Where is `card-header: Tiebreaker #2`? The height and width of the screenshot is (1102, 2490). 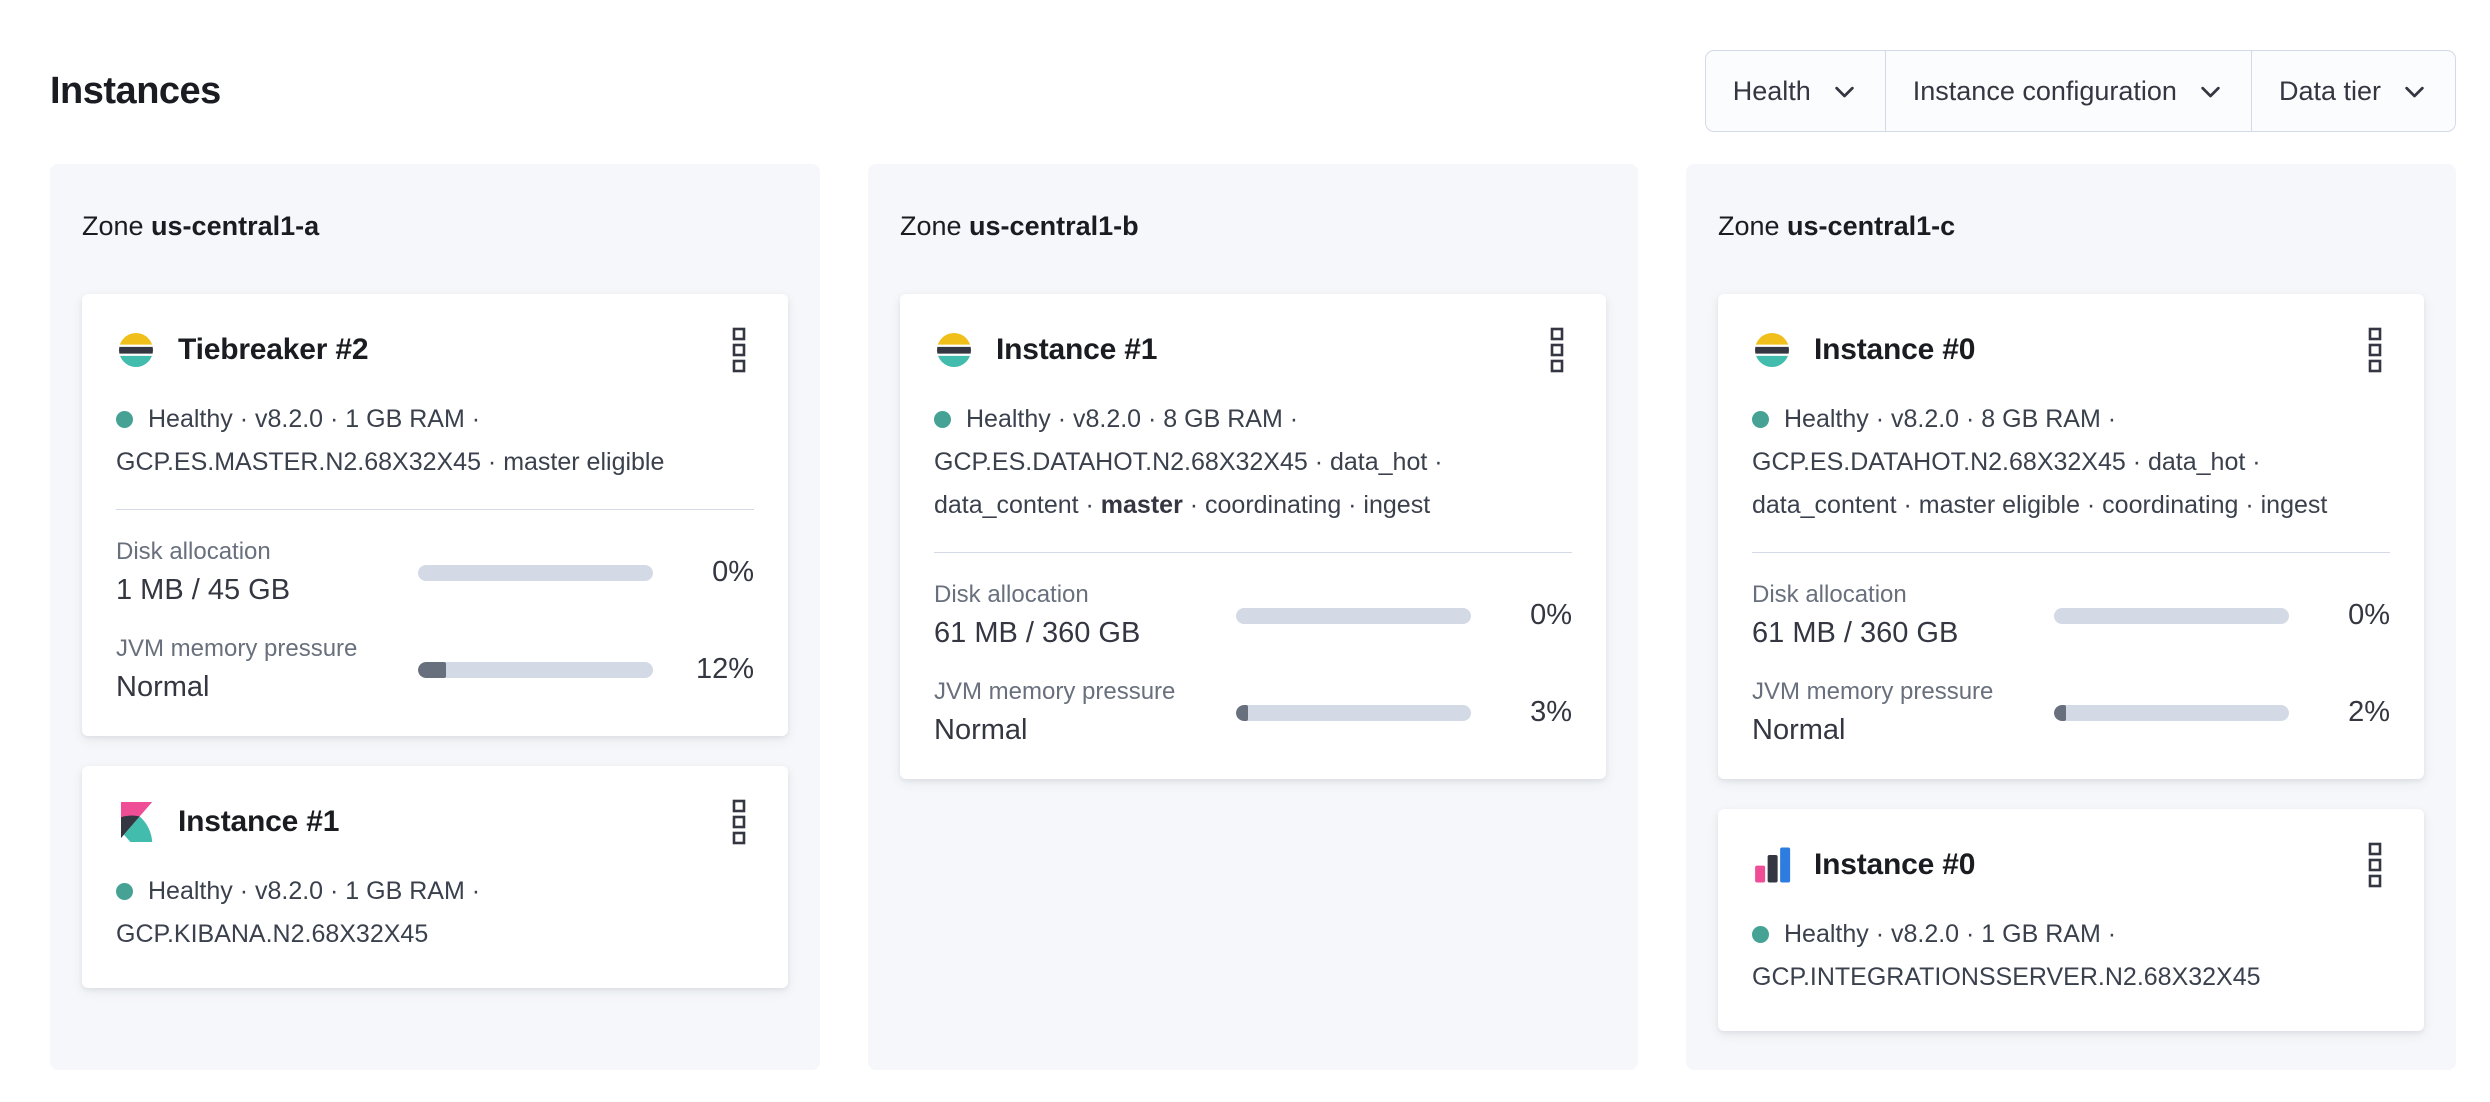
card-header: Tiebreaker #2 is located at coordinates (435, 350).